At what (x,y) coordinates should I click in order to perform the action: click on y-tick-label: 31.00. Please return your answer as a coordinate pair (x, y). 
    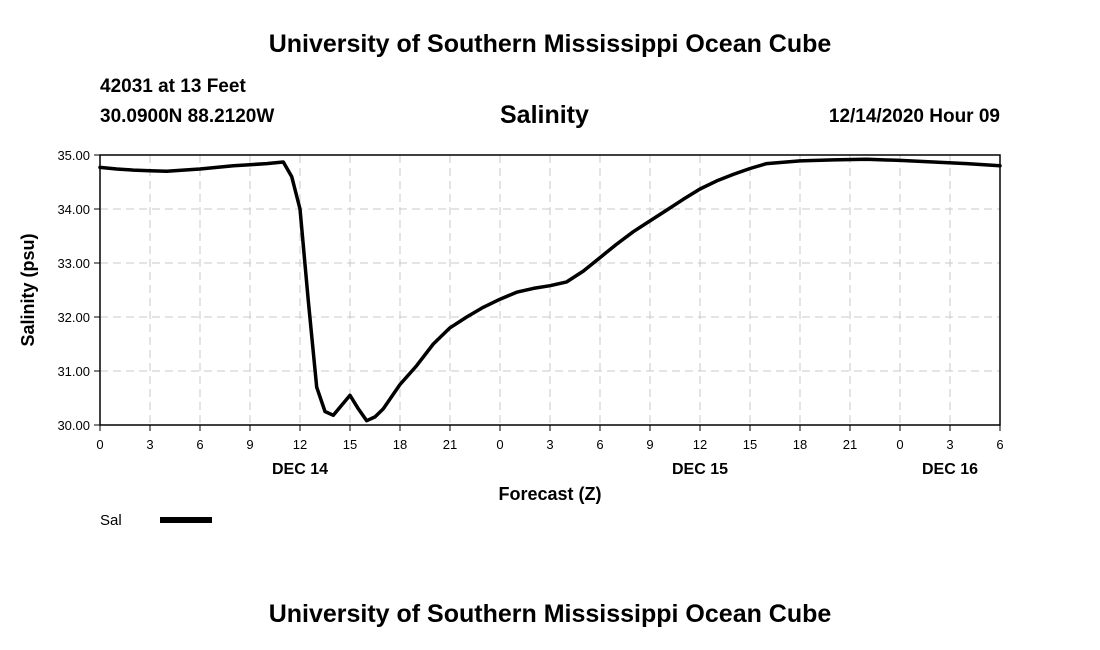
    Looking at the image, I should click on (73, 371).